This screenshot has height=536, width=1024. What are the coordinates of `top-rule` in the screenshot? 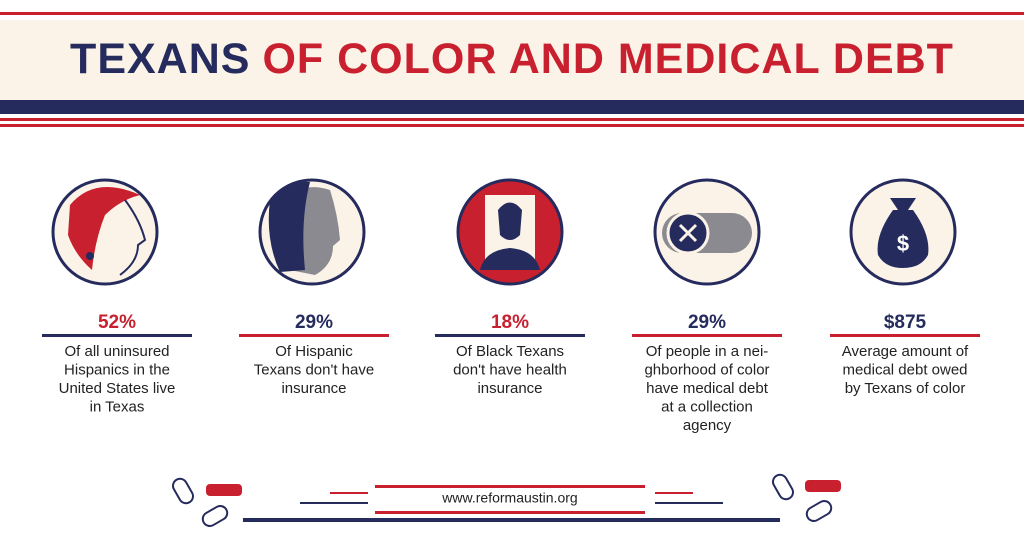 It's located at (512, 13).